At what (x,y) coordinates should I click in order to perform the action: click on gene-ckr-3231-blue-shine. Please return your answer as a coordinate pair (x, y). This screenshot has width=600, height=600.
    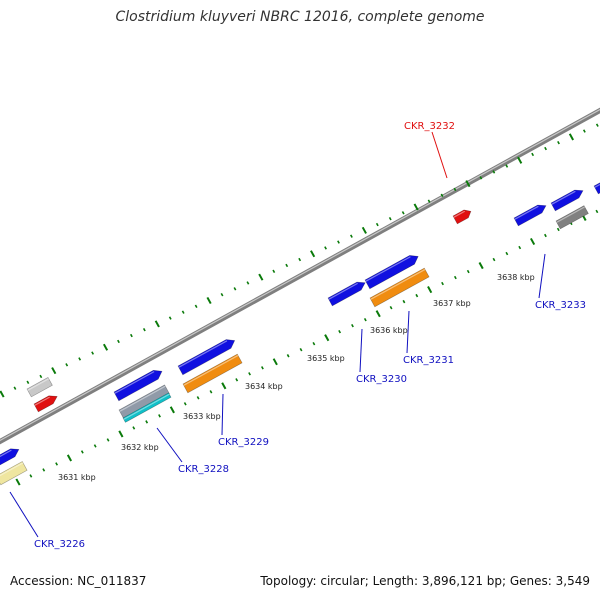
    Looking at the image, I should click on (388, 269).